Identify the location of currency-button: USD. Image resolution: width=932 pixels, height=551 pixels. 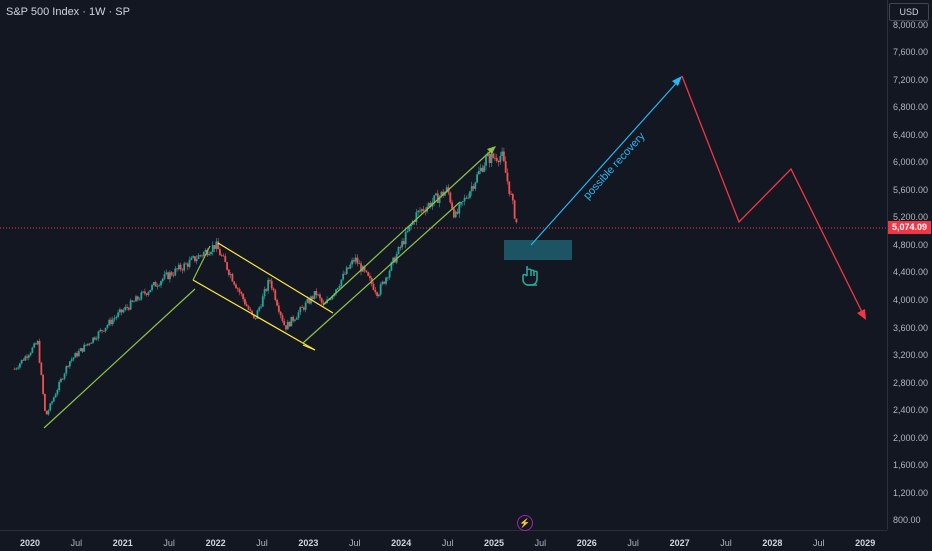
(909, 12).